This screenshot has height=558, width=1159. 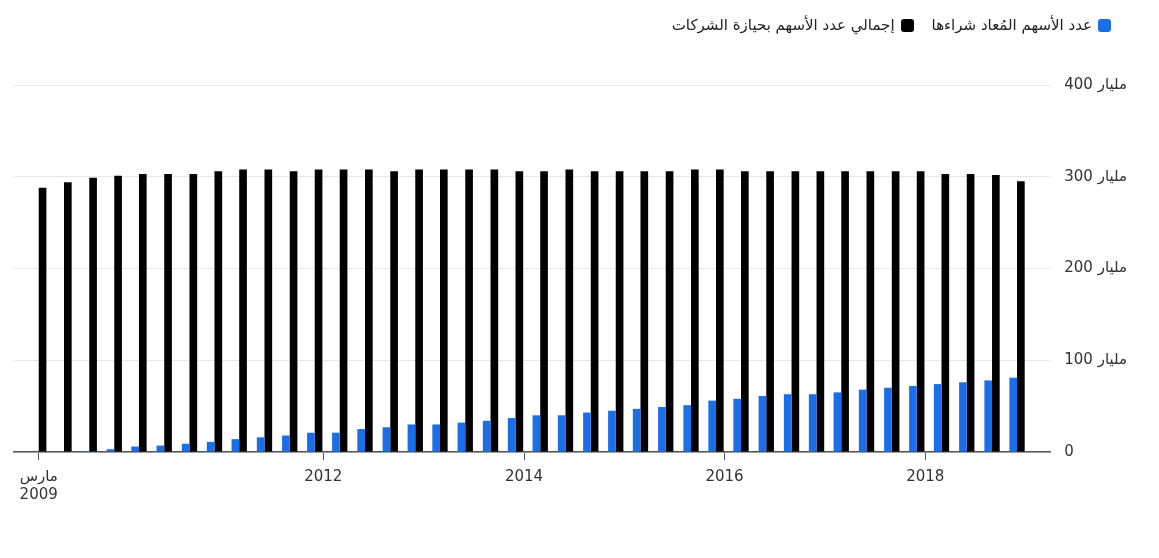 I want to click on x-tick-label: 2014, so click(x=524, y=475).